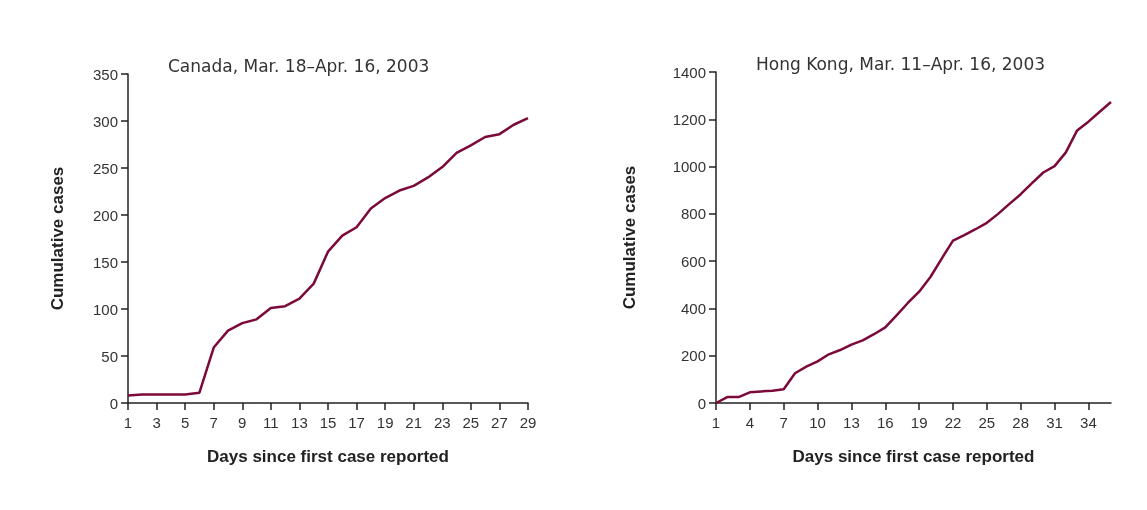 The image size is (1147, 510). What do you see at coordinates (528, 422) in the screenshot?
I see `x-tick-label: 29` at bounding box center [528, 422].